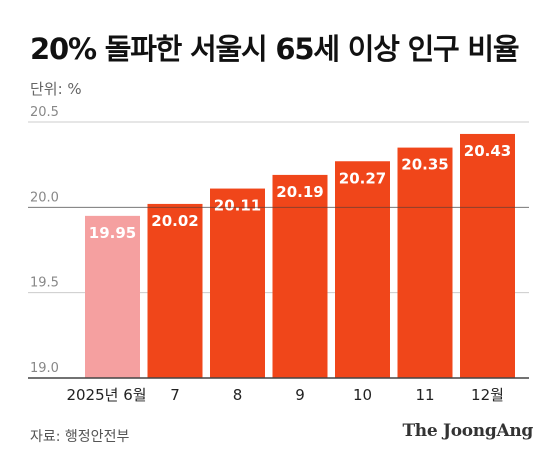  I want to click on x-category-label: 12월, so click(487, 395).